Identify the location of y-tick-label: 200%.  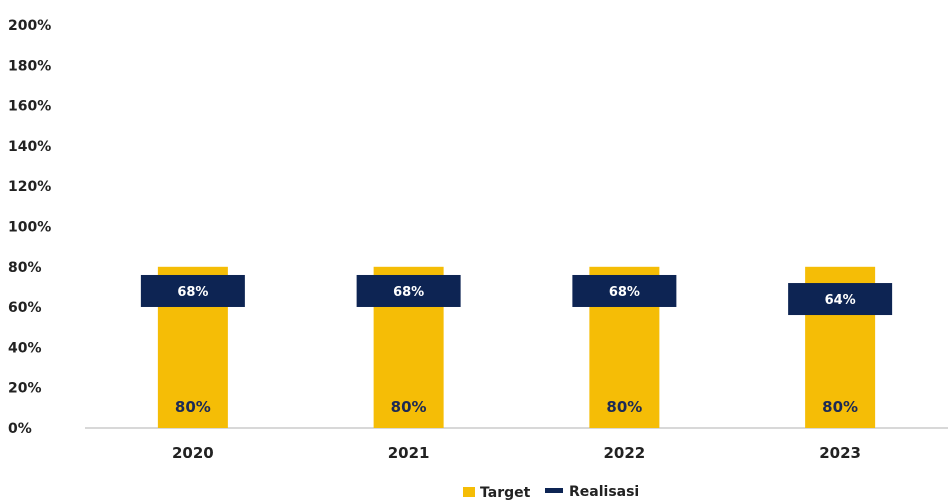
(29, 26).